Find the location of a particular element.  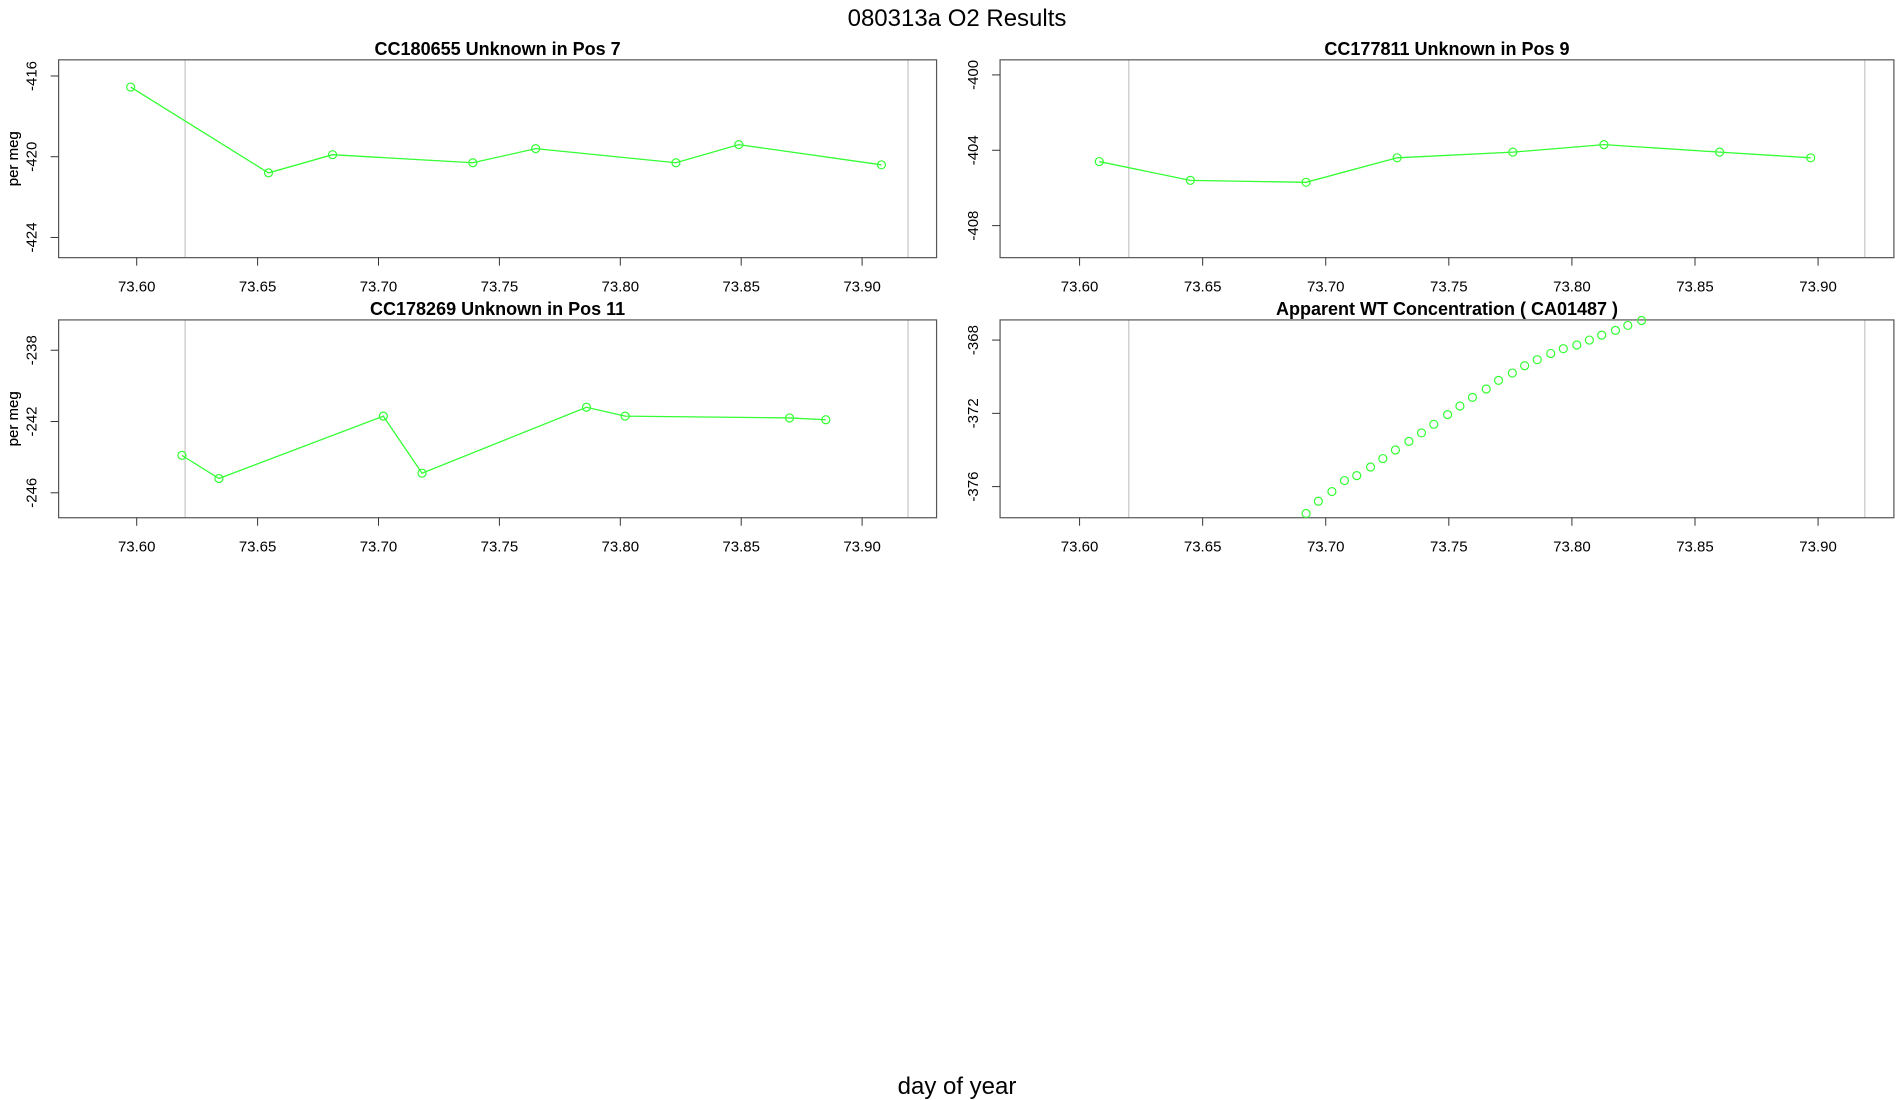

figure-title: 080313a O2 Results is located at coordinates (957, 18).